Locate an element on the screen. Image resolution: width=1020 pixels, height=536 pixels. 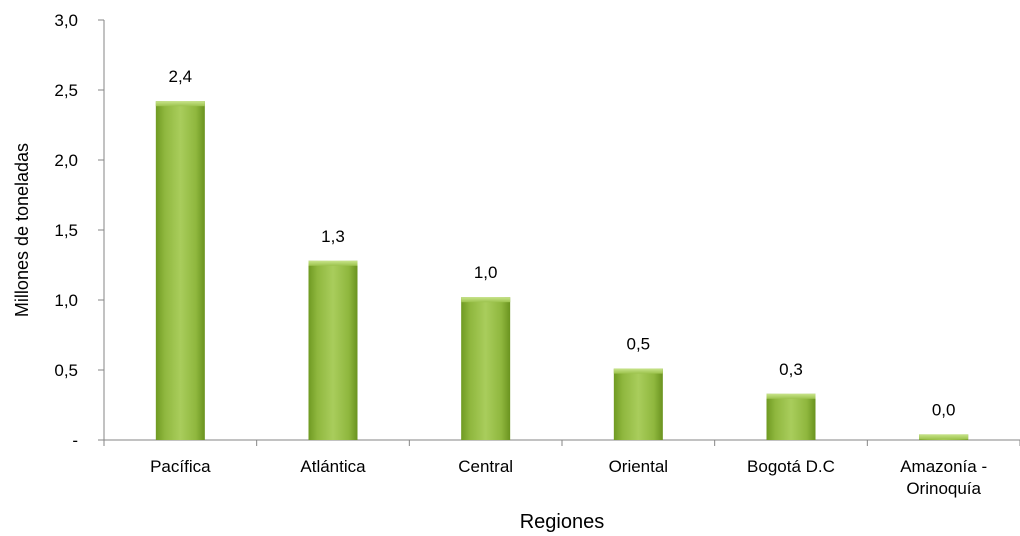
category-label: Pacífica is located at coordinates (180, 466).